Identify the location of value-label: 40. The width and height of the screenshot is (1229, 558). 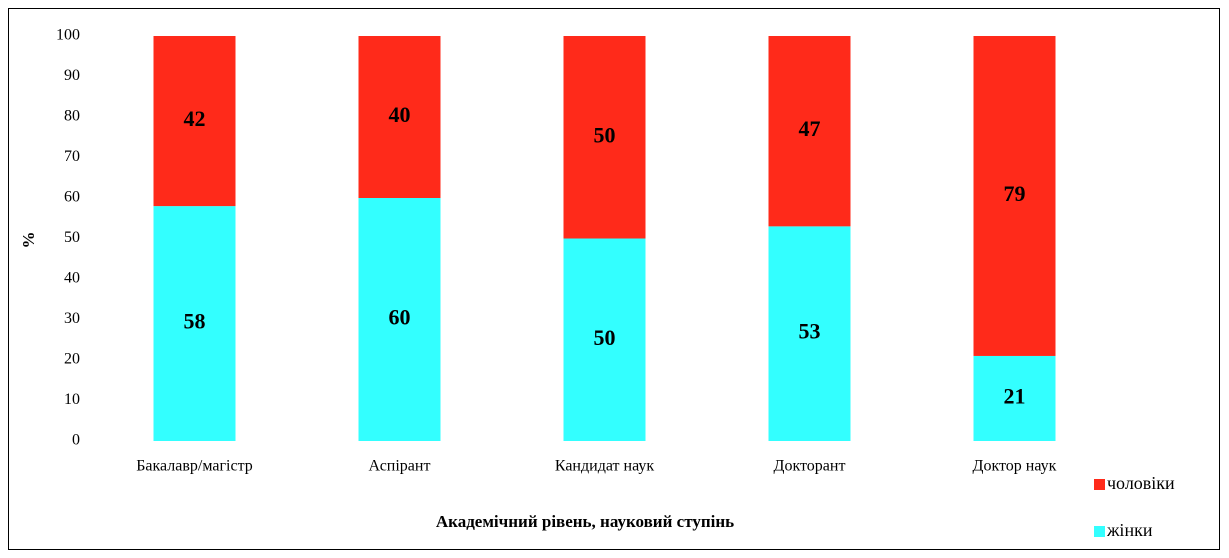
(400, 114).